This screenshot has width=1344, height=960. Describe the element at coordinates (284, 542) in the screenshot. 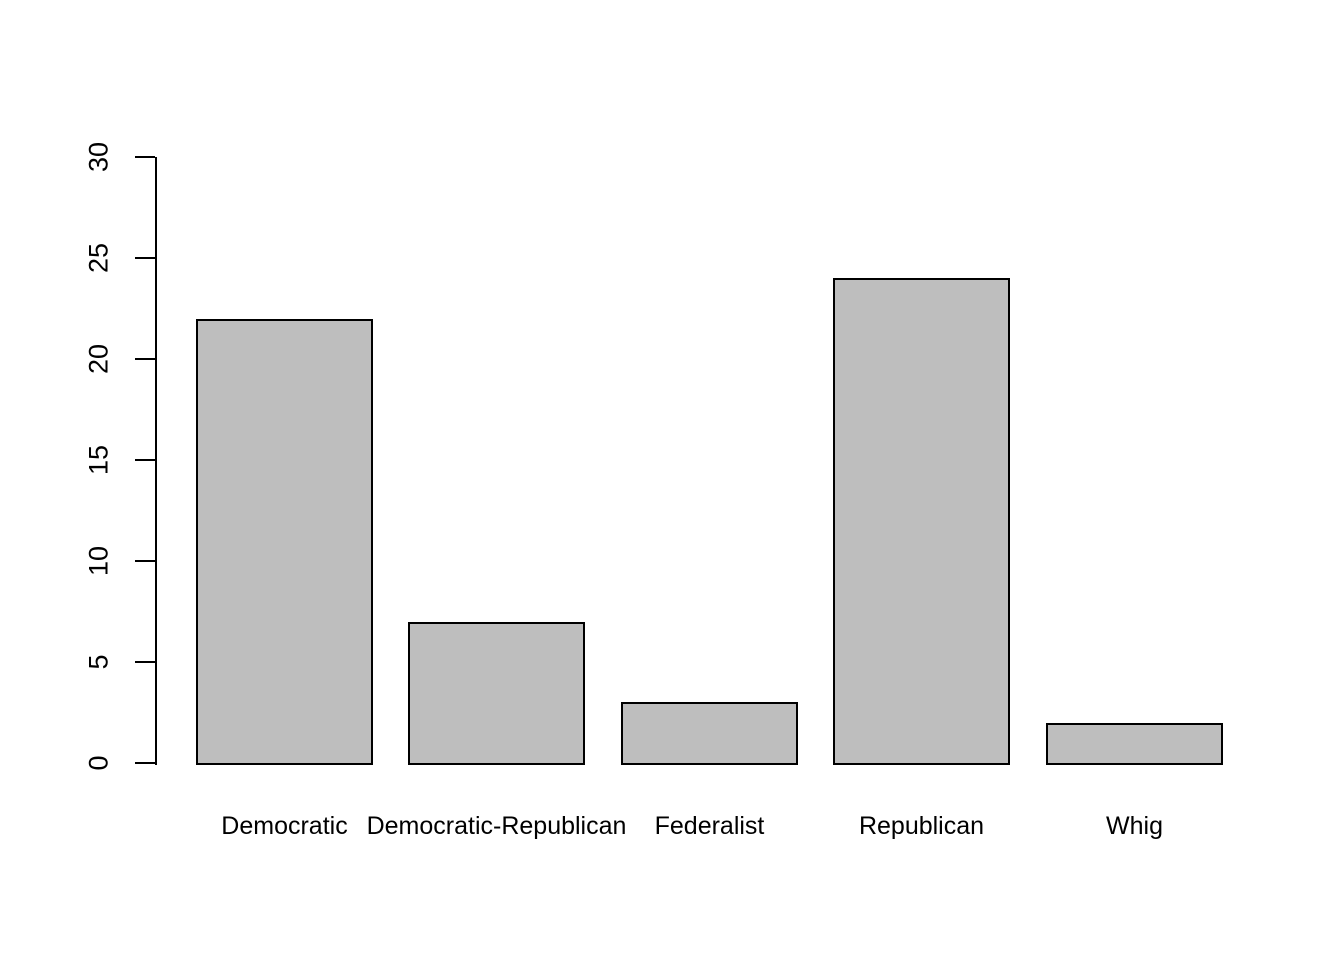

I see `bar-democratic` at that location.